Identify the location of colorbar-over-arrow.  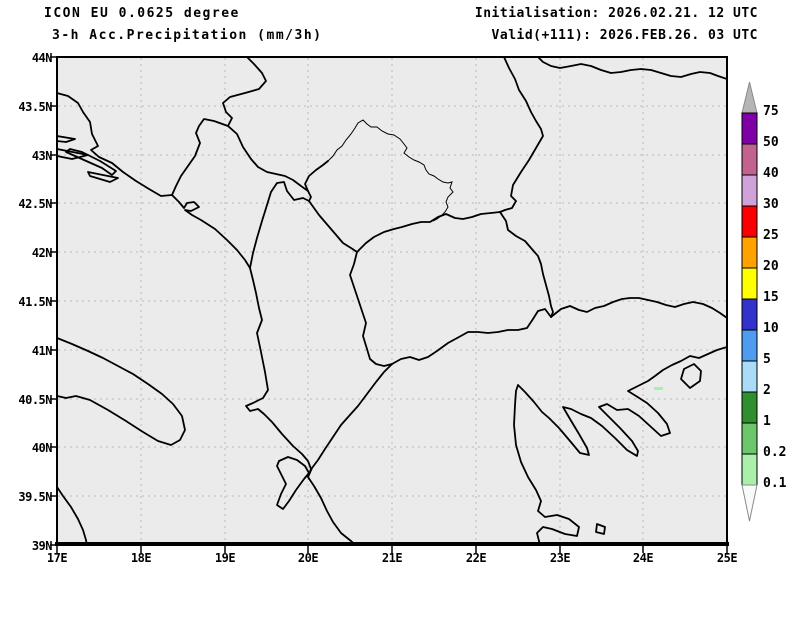
(749, 97).